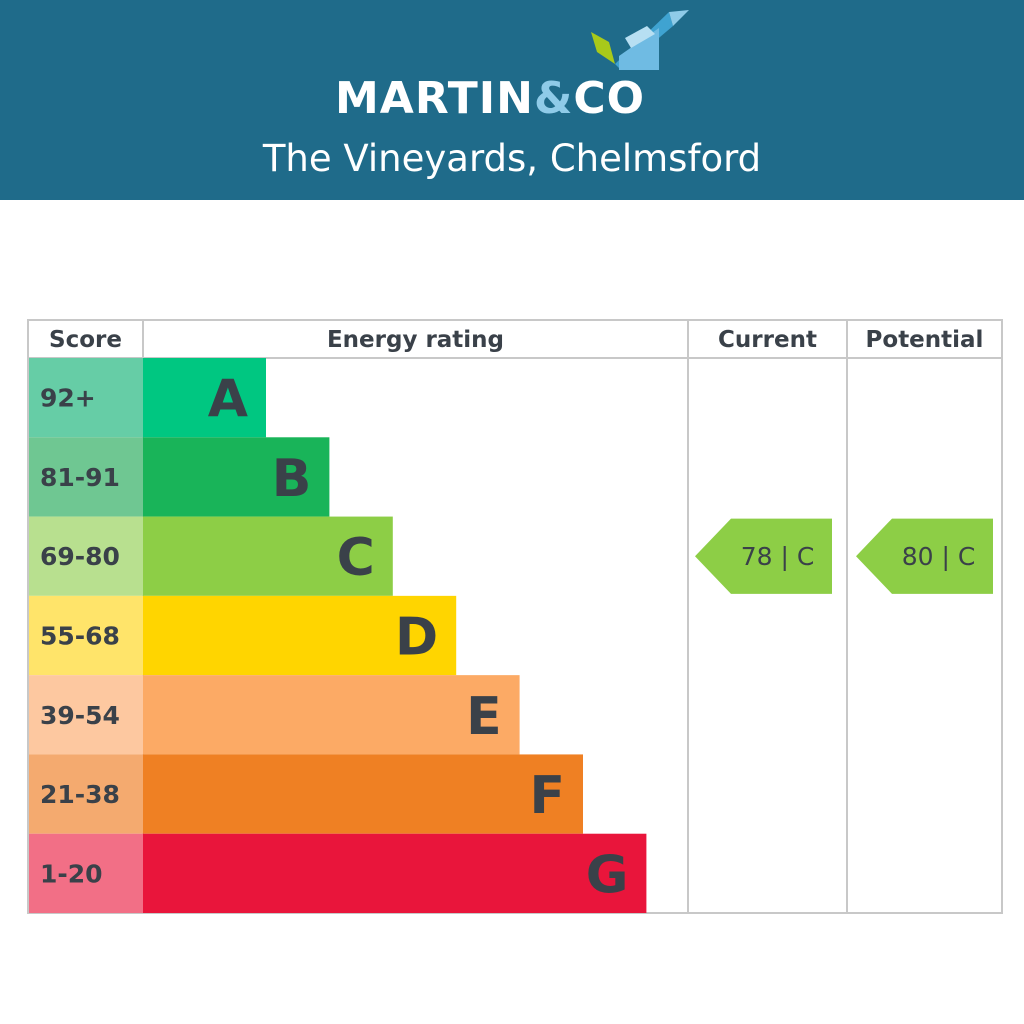  Describe the element at coordinates (80, 794) in the screenshot. I see `score-label-f: 21-38` at that location.